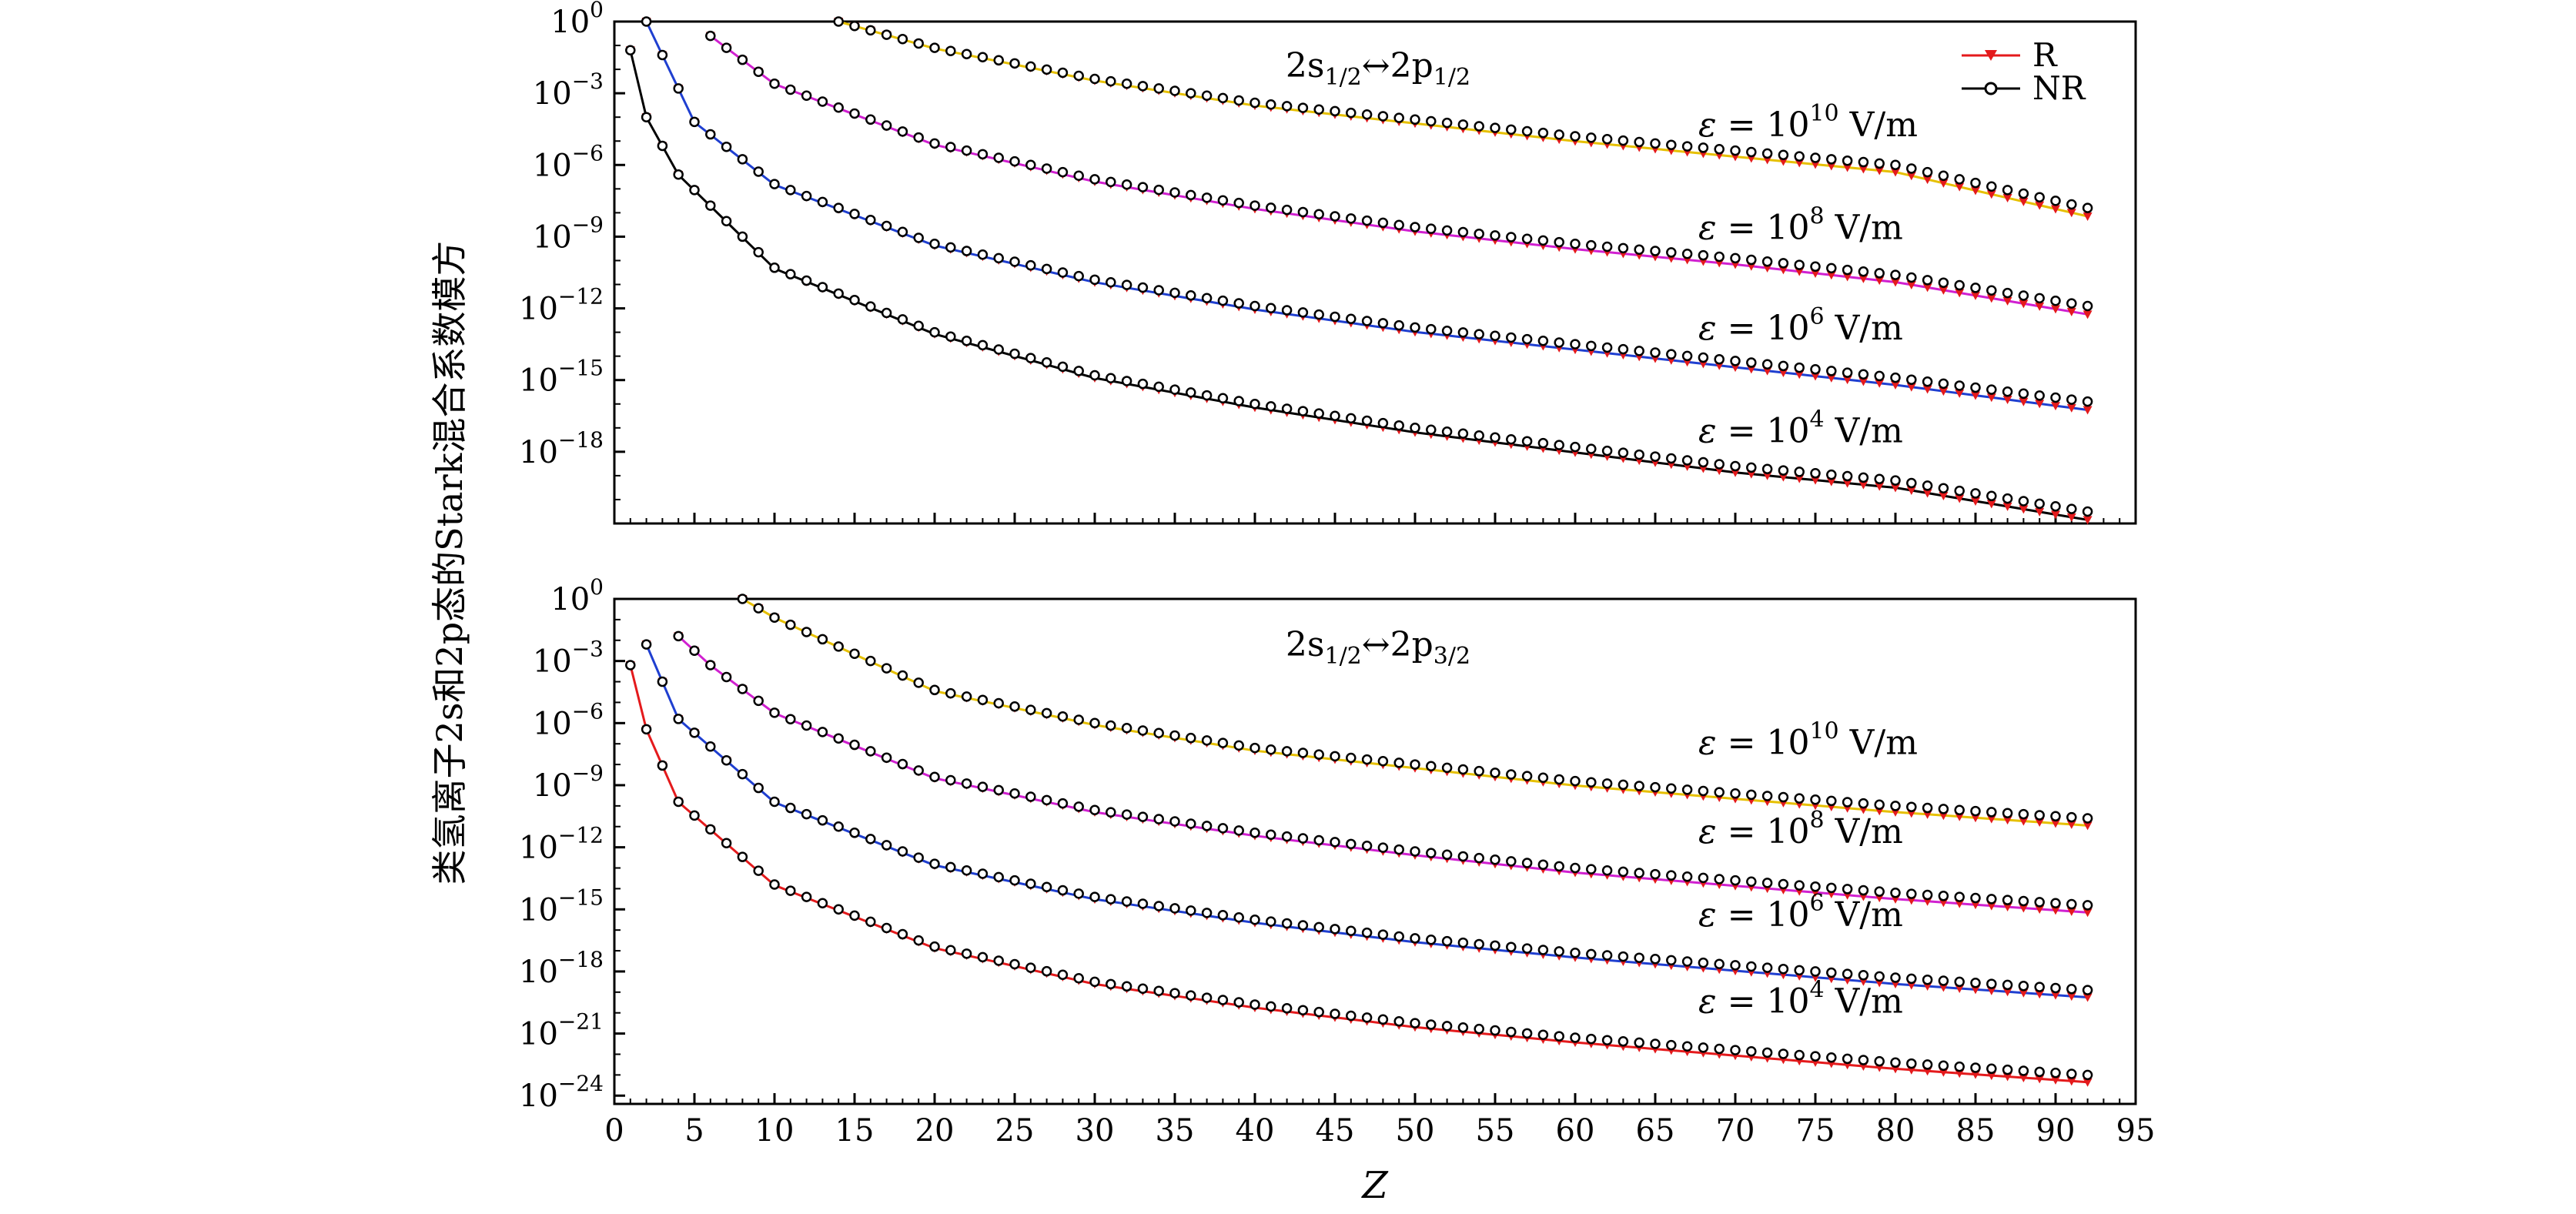 The image size is (2576, 1214). I want to click on y-tick-label: 10⁻²⁴, so click(561, 1093).